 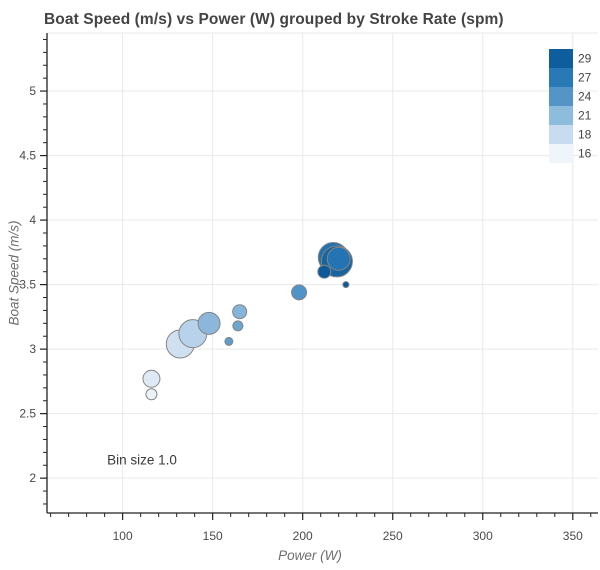 What do you see at coordinates (32, 91) in the screenshot?
I see `y-tick-label: 5` at bounding box center [32, 91].